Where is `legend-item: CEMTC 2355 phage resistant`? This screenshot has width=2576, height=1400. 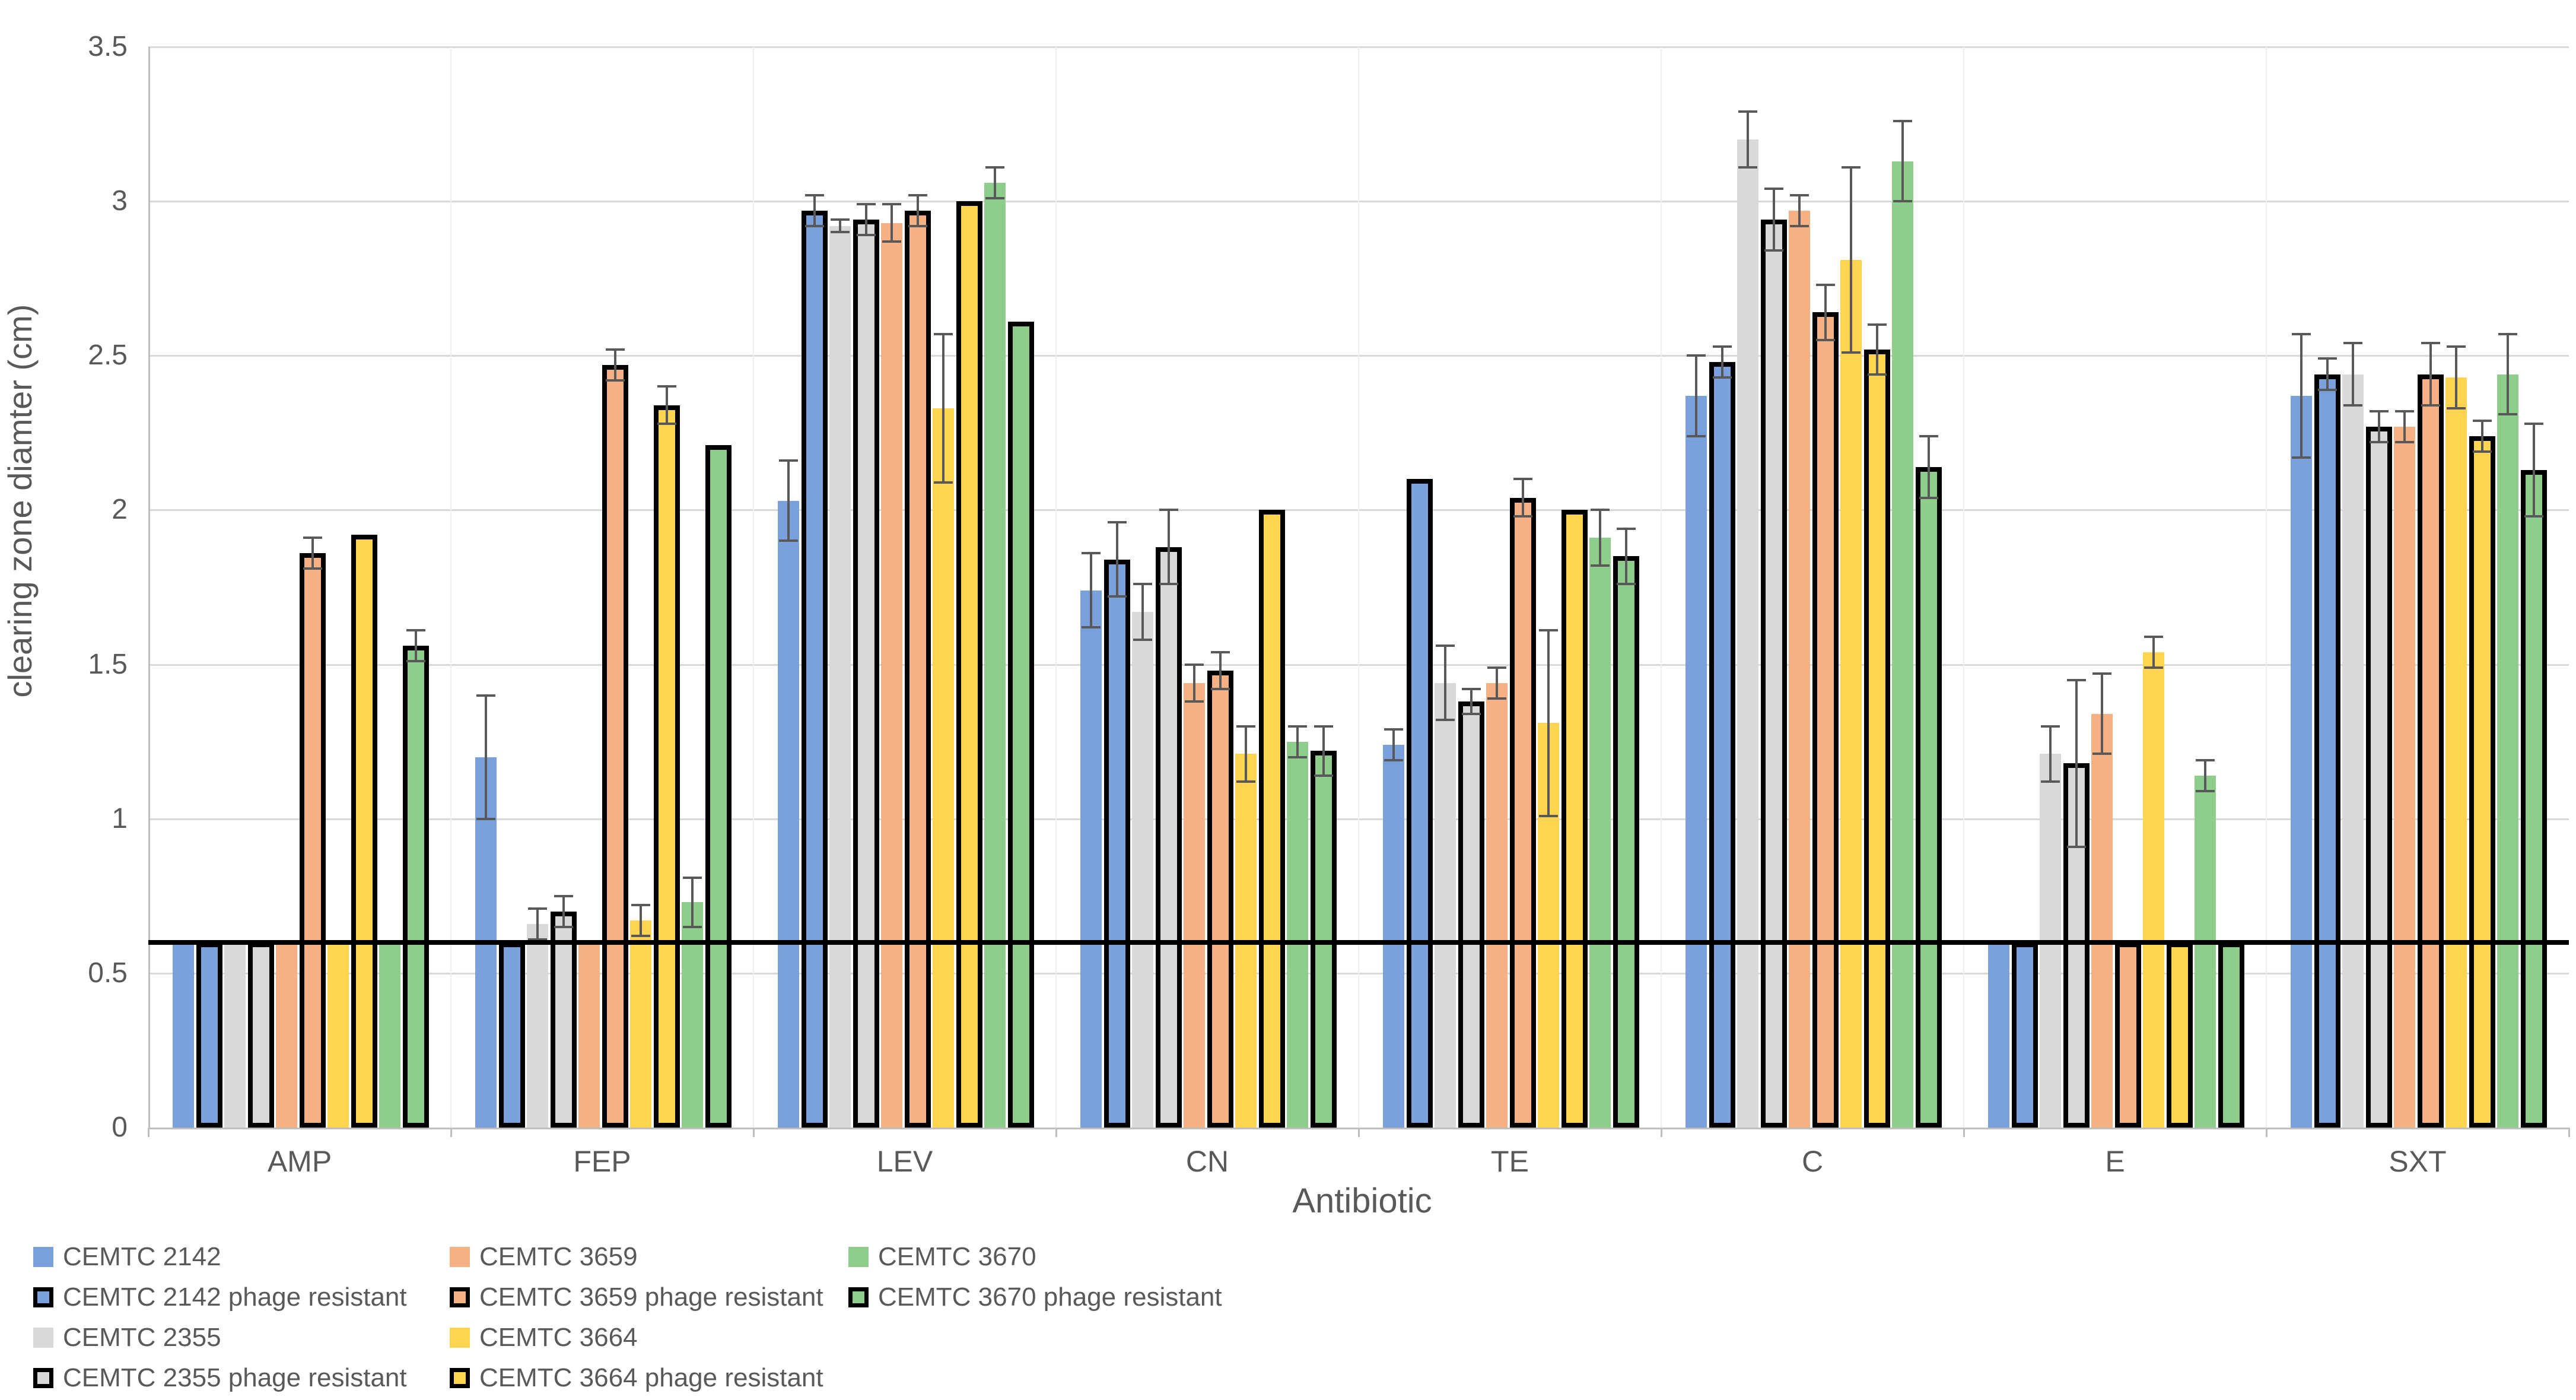 legend-item: CEMTC 2355 phage resistant is located at coordinates (220, 1378).